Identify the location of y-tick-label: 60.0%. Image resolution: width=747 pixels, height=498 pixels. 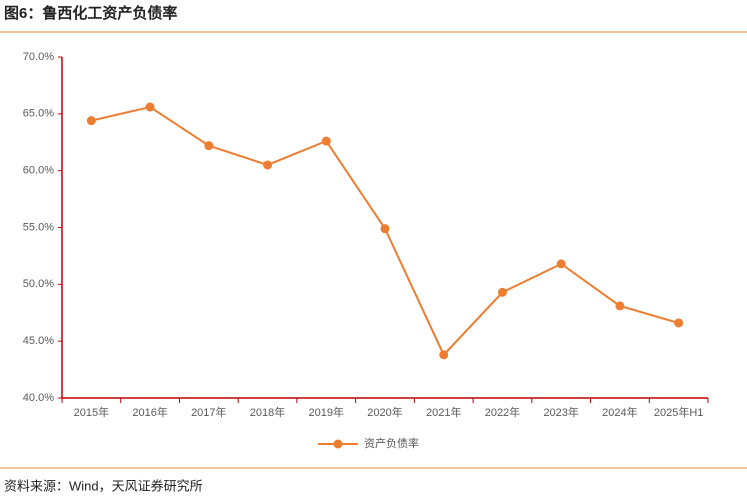
(38, 171).